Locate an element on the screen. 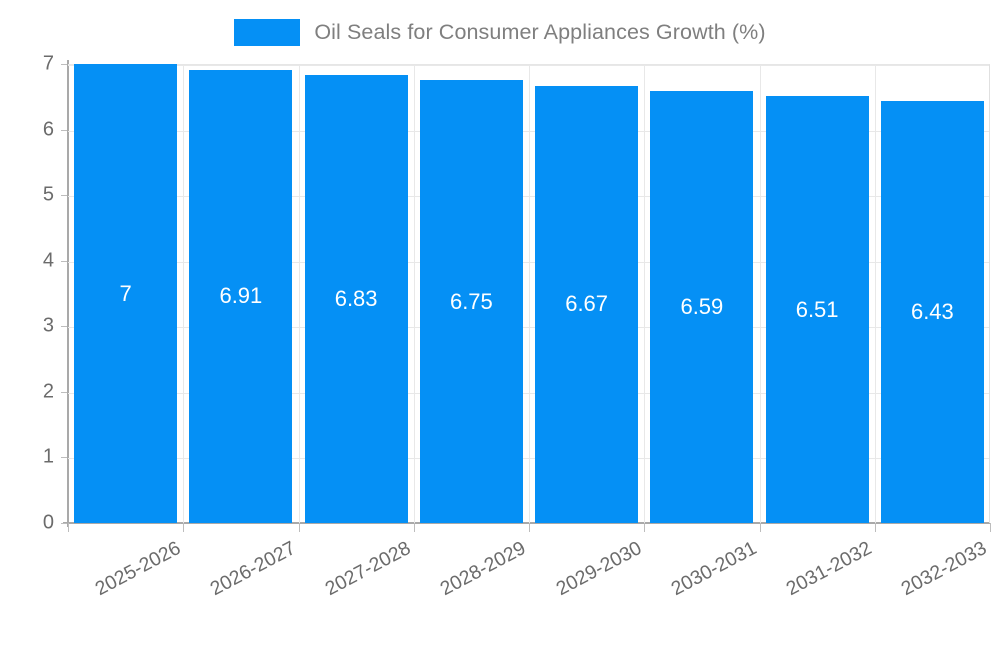 The image size is (1000, 651). bar-value-label: 6.43 is located at coordinates (932, 312).